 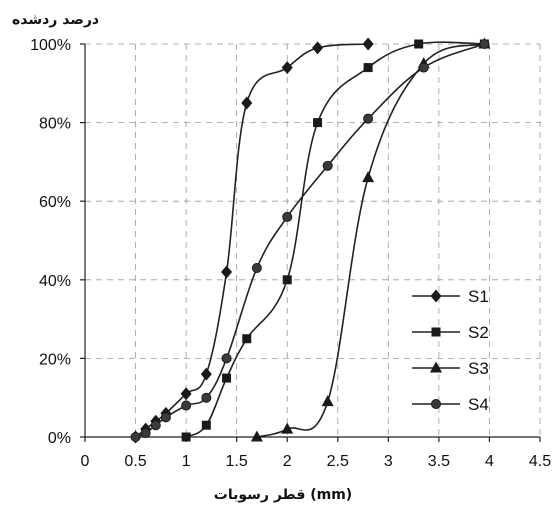 What do you see at coordinates (55, 202) in the screenshot?
I see `y-tick-label: 60%` at bounding box center [55, 202].